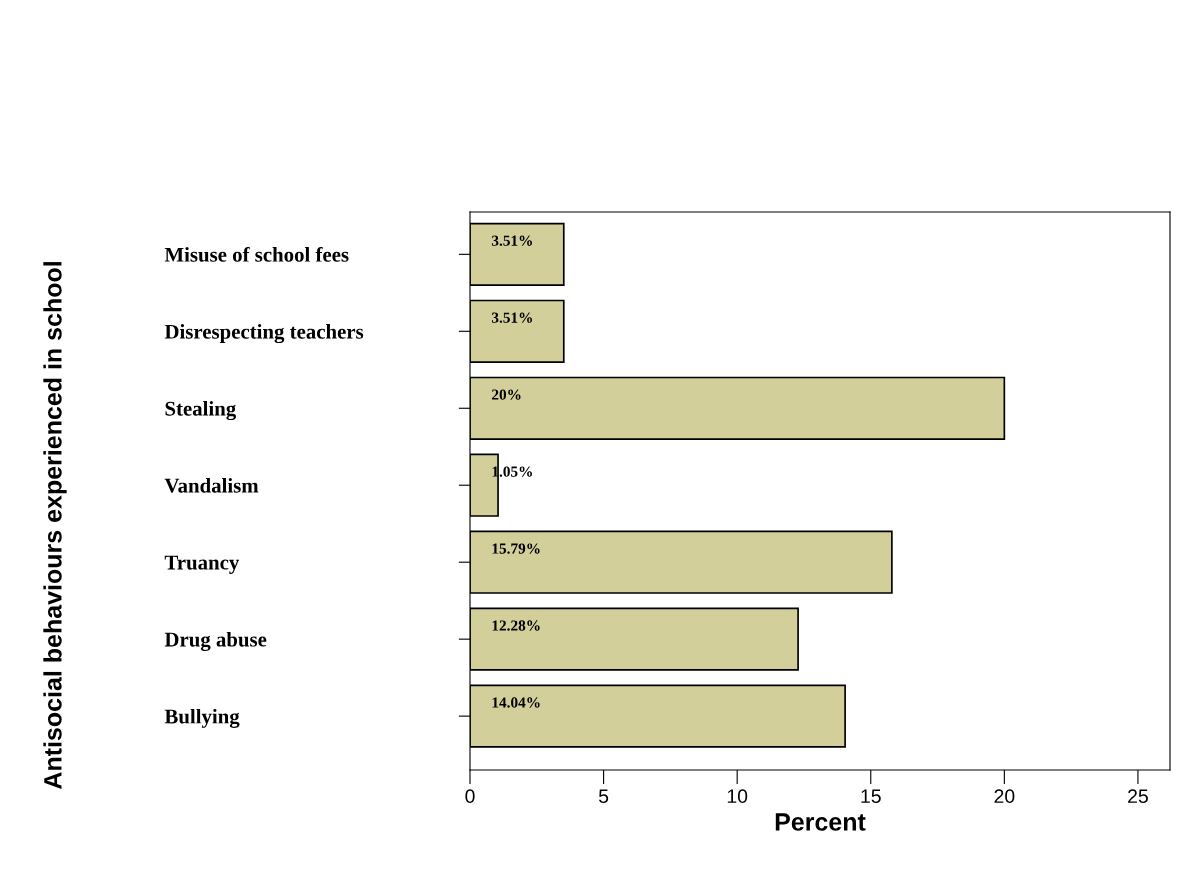 The height and width of the screenshot is (884, 1199). What do you see at coordinates (1004, 796) in the screenshot?
I see `x-tick-label: 20` at bounding box center [1004, 796].